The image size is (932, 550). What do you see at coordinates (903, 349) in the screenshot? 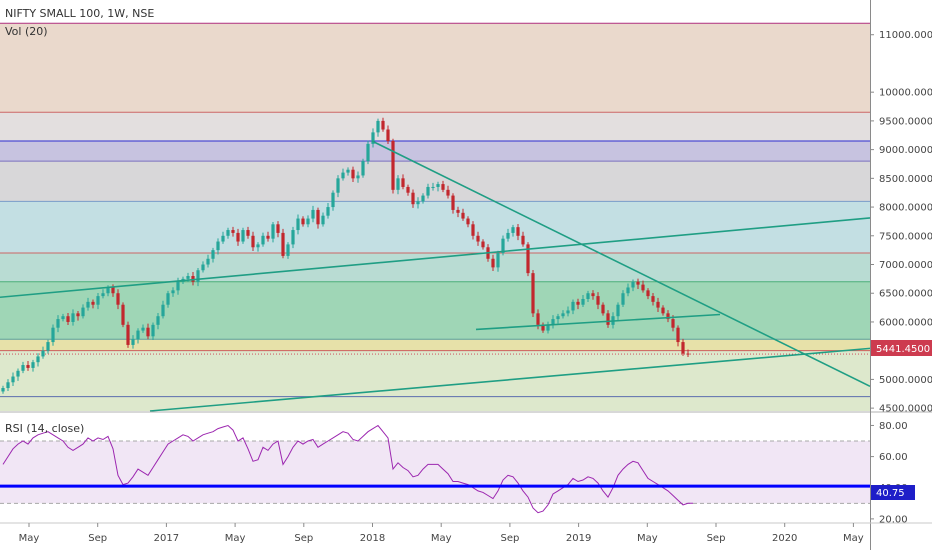
I see `price-tag-label: 5441.4500` at bounding box center [903, 349].